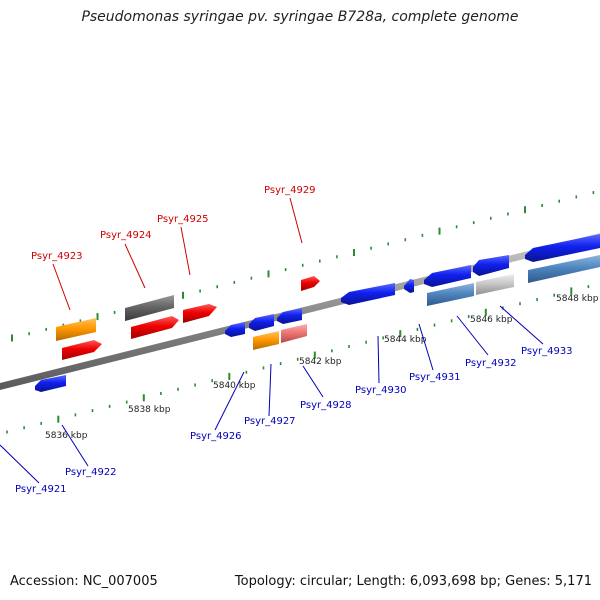 The height and width of the screenshot is (600, 600). Describe the element at coordinates (66, 436) in the screenshot. I see `kbp-label-5836: 5836 kbp` at that location.